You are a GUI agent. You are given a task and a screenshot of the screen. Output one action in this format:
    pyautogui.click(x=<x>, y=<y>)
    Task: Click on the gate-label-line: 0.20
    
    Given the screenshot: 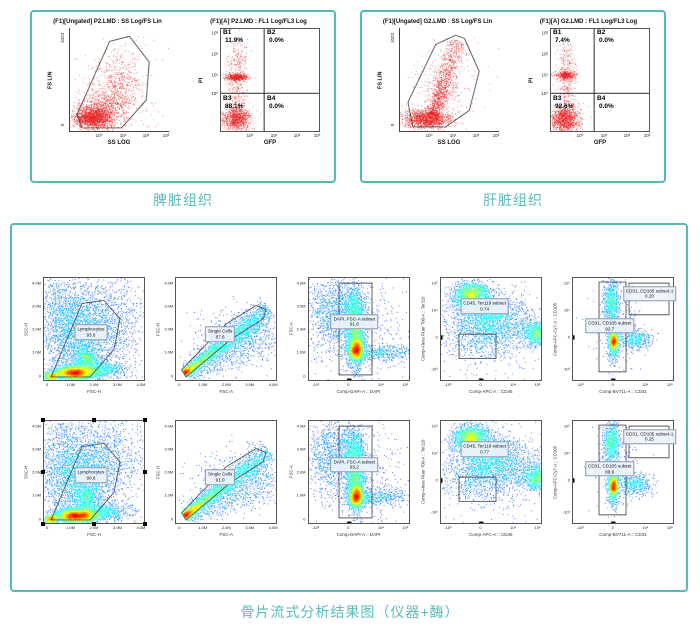 What is the action you would take?
    pyautogui.click(x=649, y=296)
    